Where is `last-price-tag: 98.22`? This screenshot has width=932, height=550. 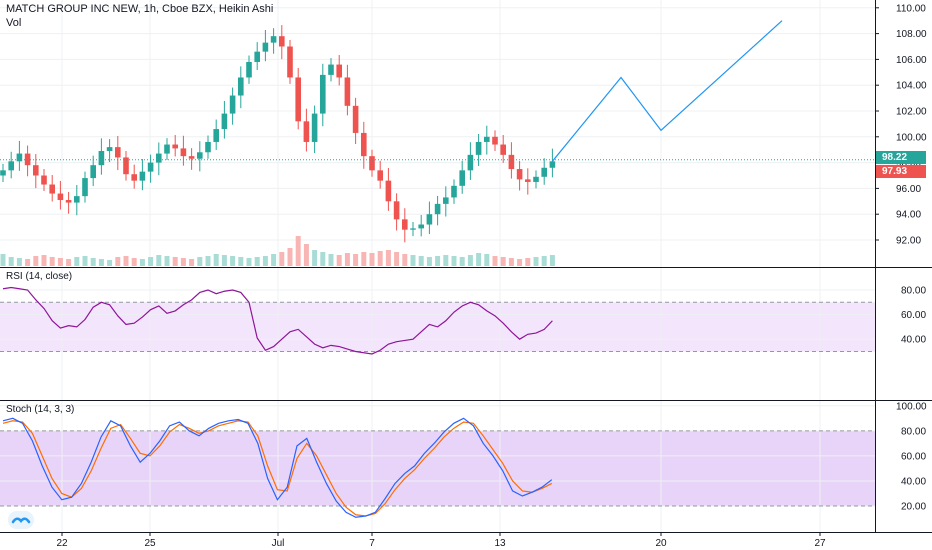
last-price-tag: 98.22 is located at coordinates (901, 157).